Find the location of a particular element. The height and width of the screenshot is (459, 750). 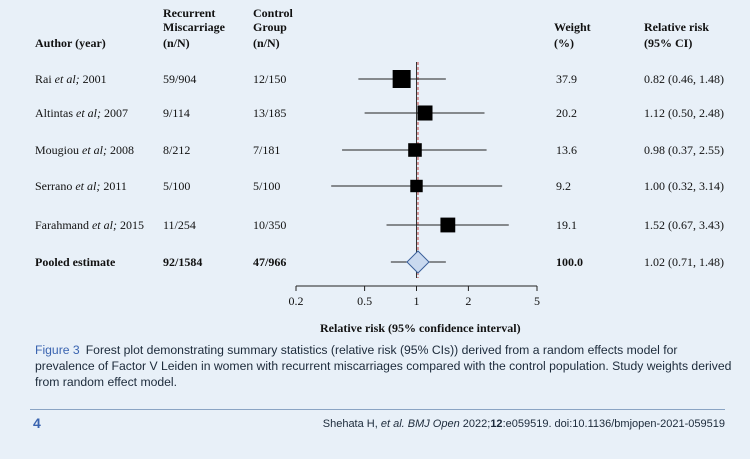

x-tick-label: 5 is located at coordinates (537, 301).